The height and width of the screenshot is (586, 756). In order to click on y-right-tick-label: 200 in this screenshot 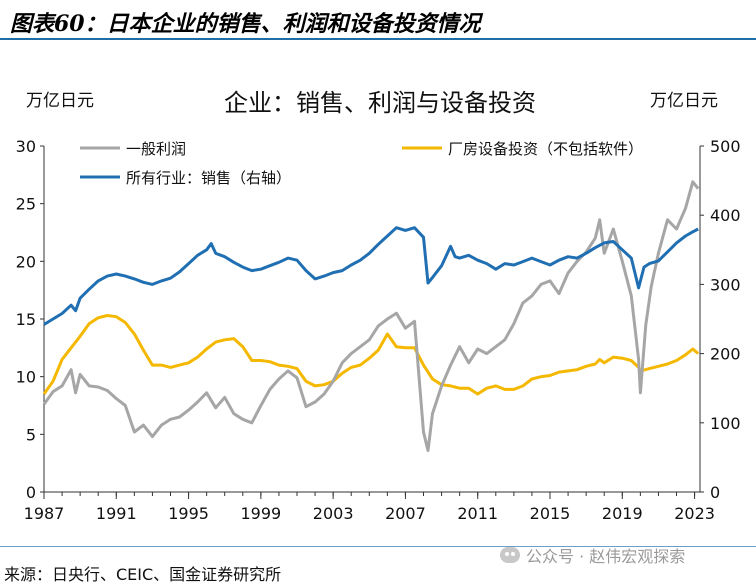, I will do `click(725, 354)`.